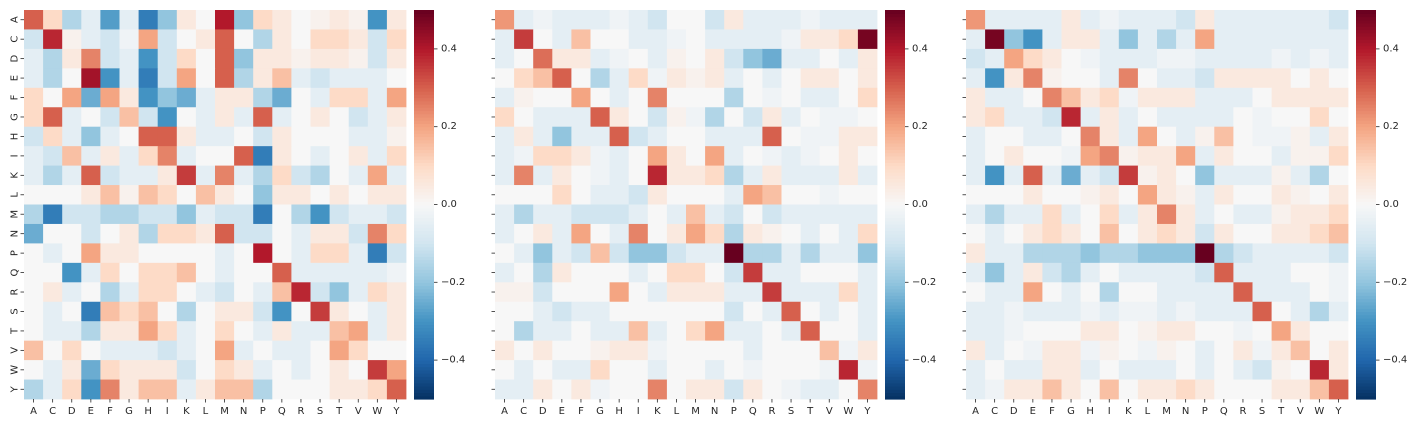 The height and width of the screenshot is (428, 1414). I want to click on heatmap-cell-T-D, so click(1014, 331).